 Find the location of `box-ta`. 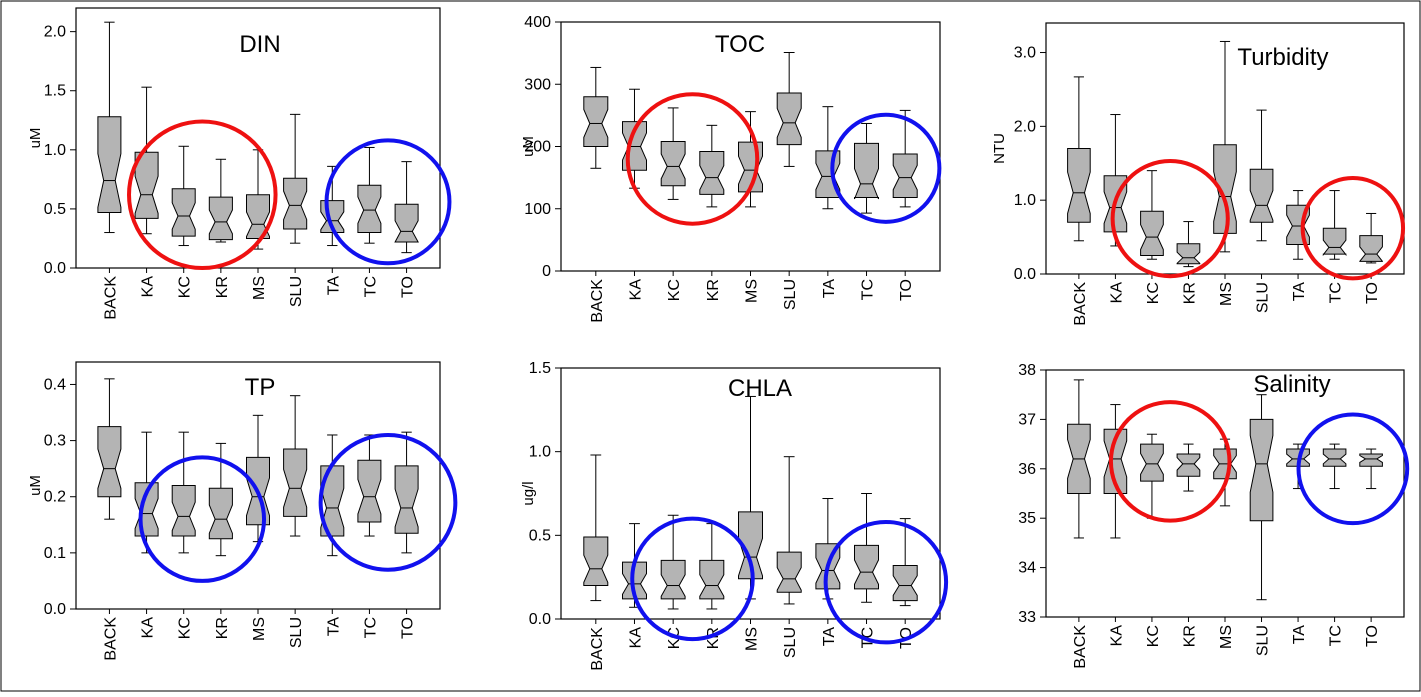

box-ta is located at coordinates (332, 501).